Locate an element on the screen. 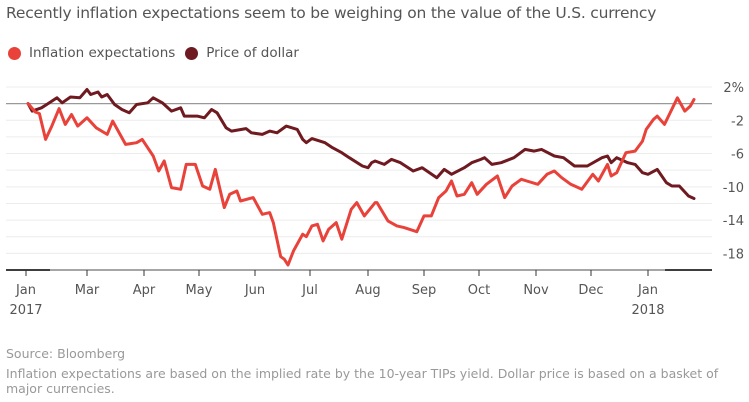  x-tick-year-label: 2018 is located at coordinates (647, 310).